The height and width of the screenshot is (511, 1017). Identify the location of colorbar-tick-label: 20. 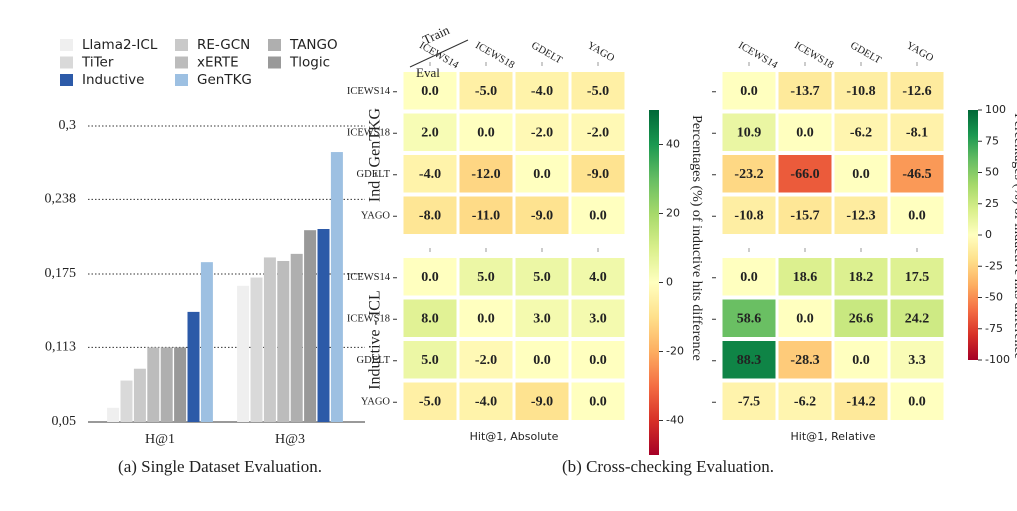
(673, 213).